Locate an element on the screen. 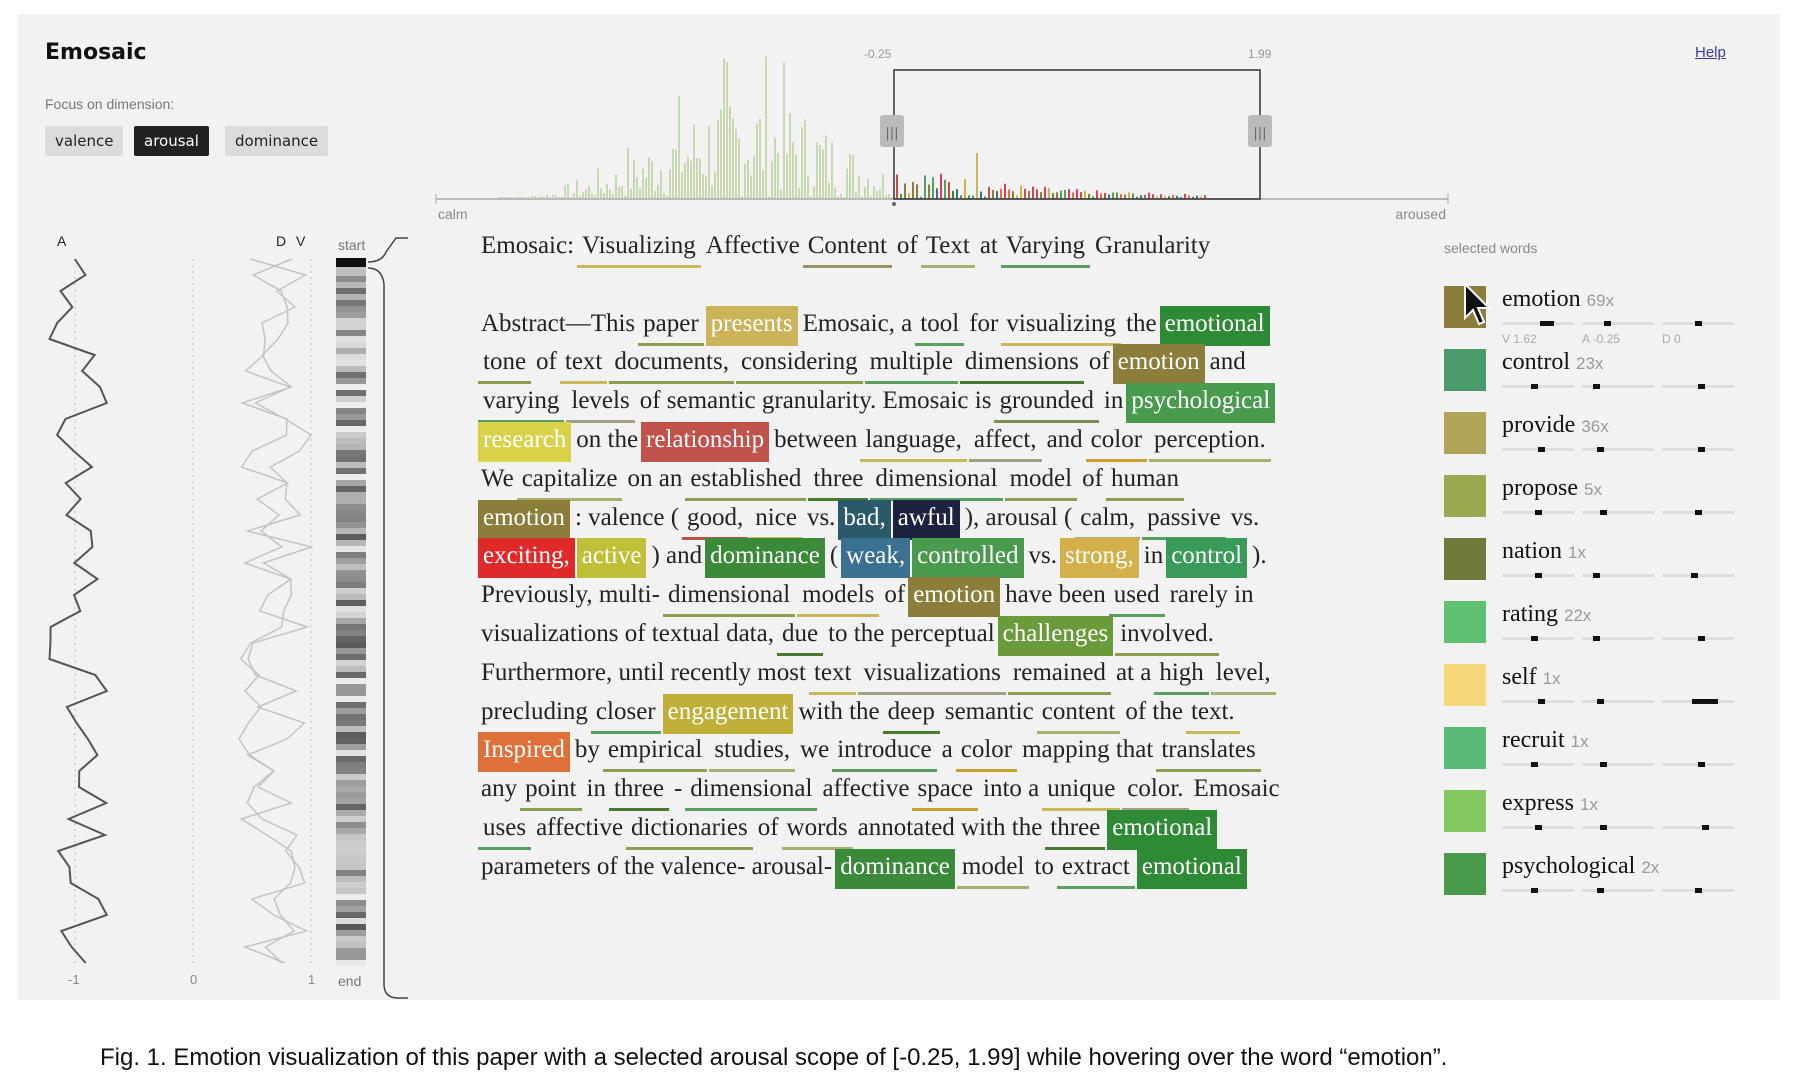 The width and height of the screenshot is (1795, 1074). emotion-word: space is located at coordinates (945, 791).